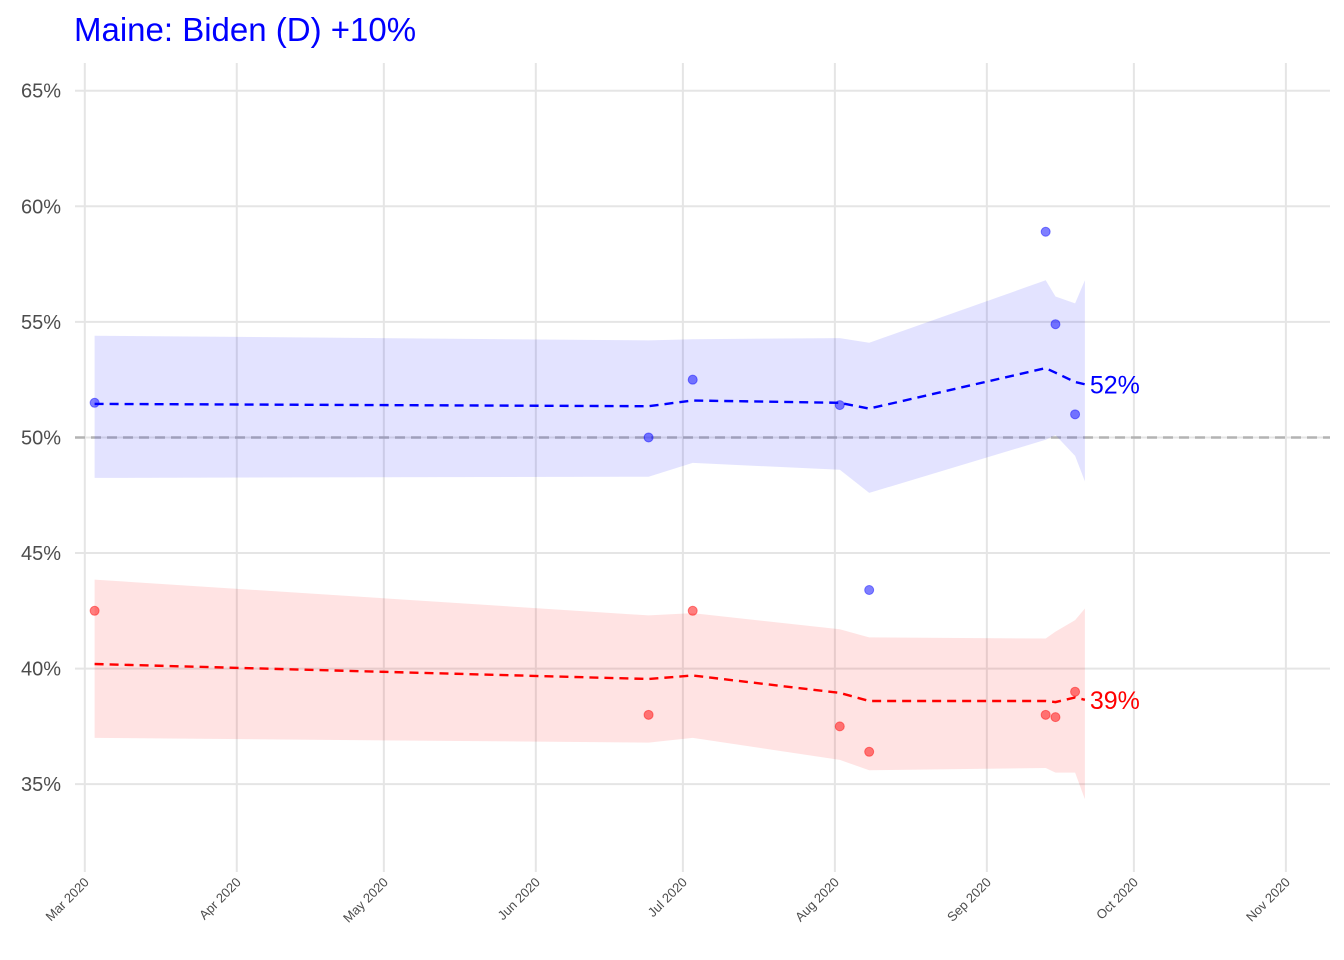 This screenshot has height=960, width=1344. I want to click on biden-trend-line, so click(590, 388).